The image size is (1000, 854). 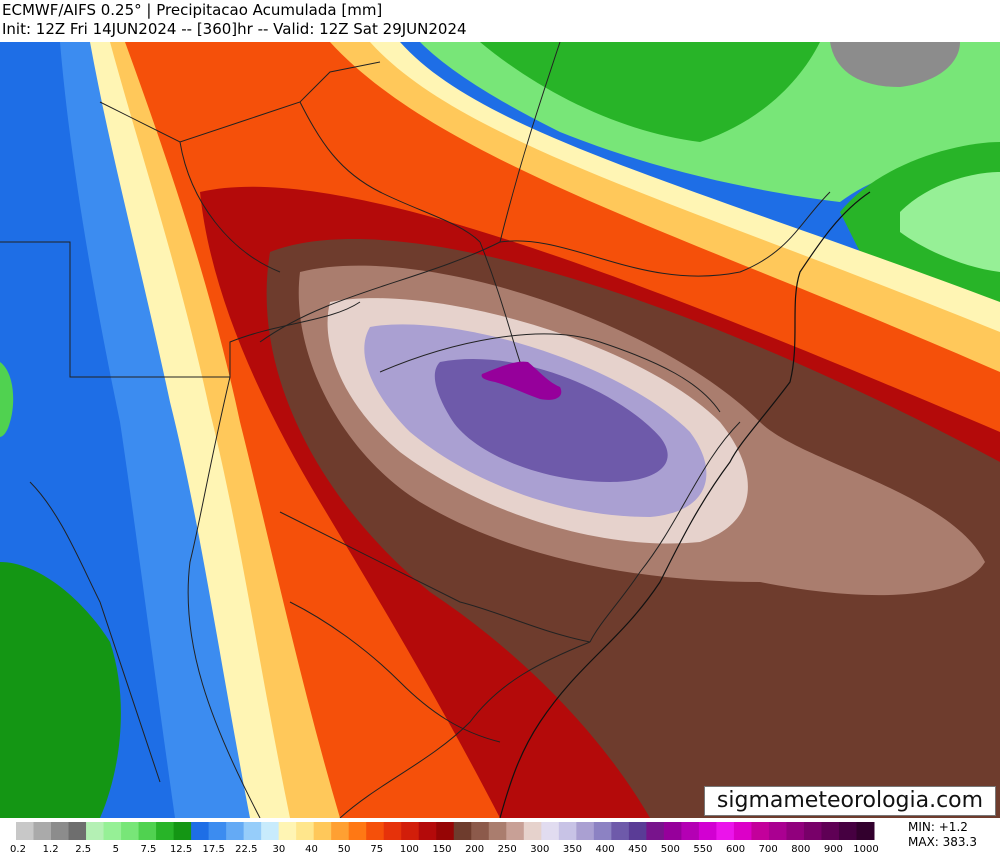 I want to click on colorbar-tick-label: 400, so click(x=605, y=849).